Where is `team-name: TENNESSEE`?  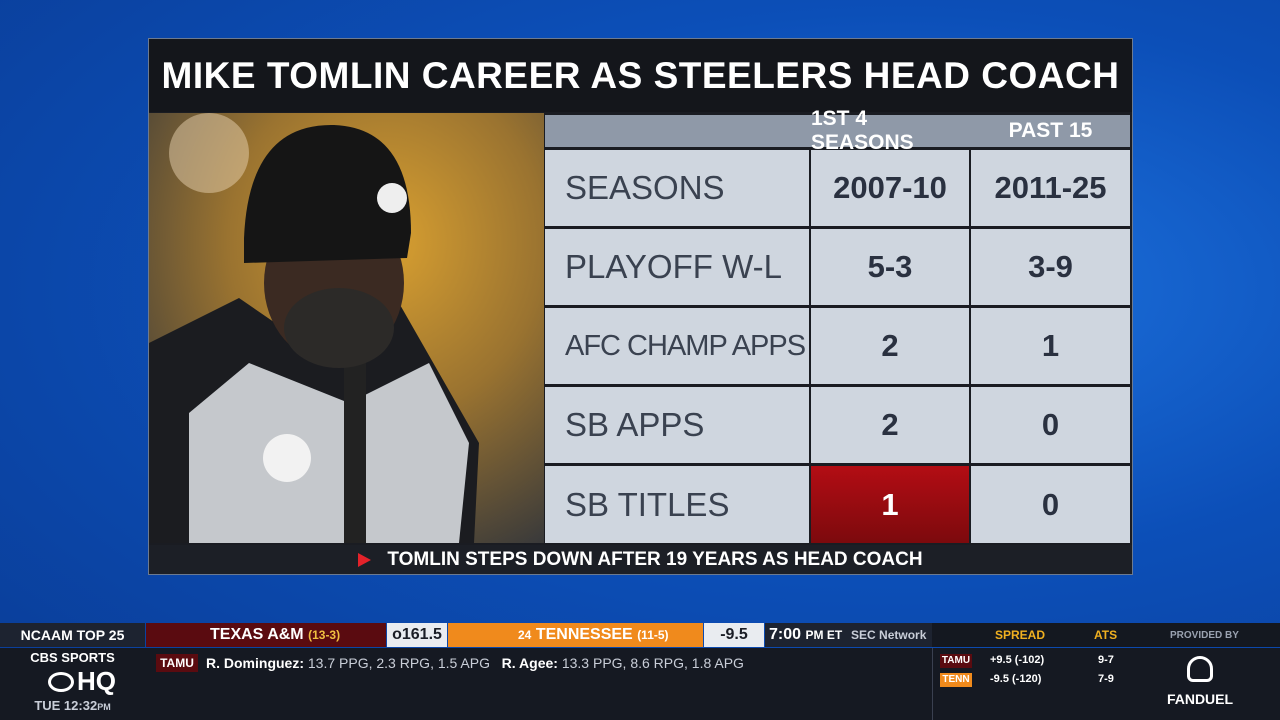 team-name: TENNESSEE is located at coordinates (584, 634).